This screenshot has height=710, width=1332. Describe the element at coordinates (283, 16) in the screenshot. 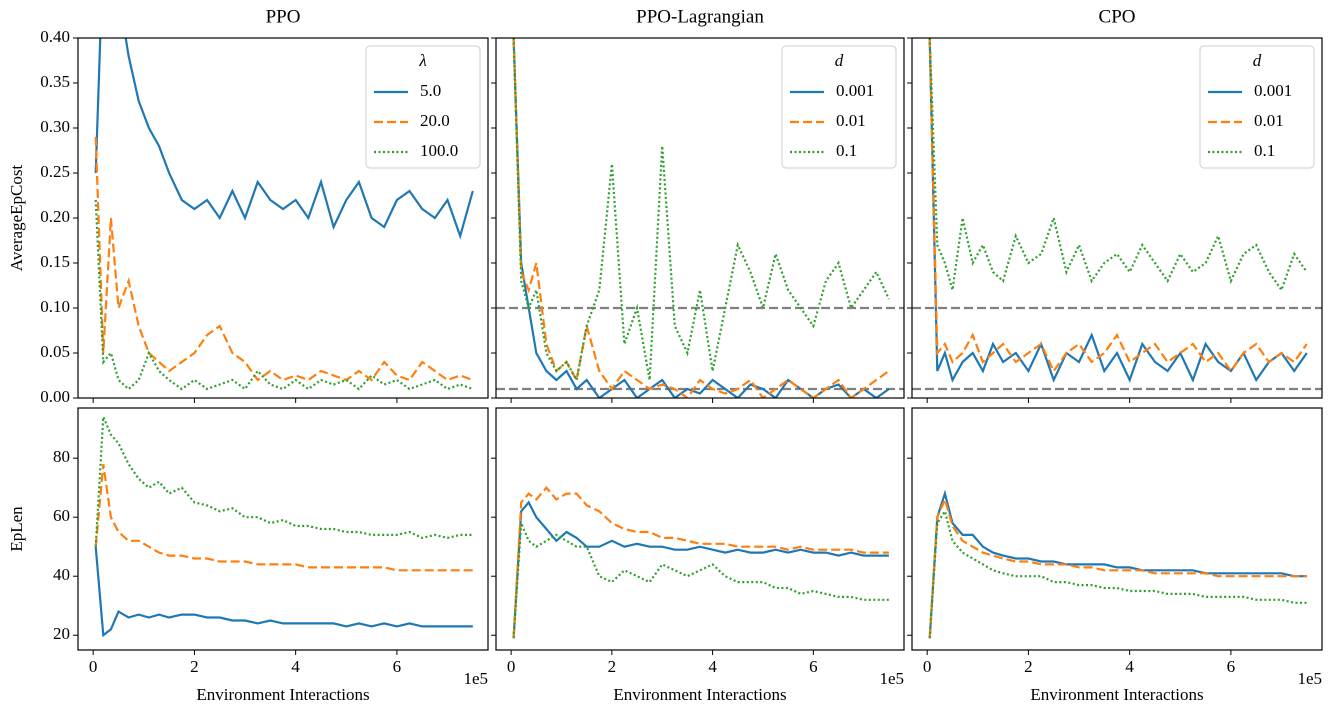

I see `panel-title: PPO` at that location.